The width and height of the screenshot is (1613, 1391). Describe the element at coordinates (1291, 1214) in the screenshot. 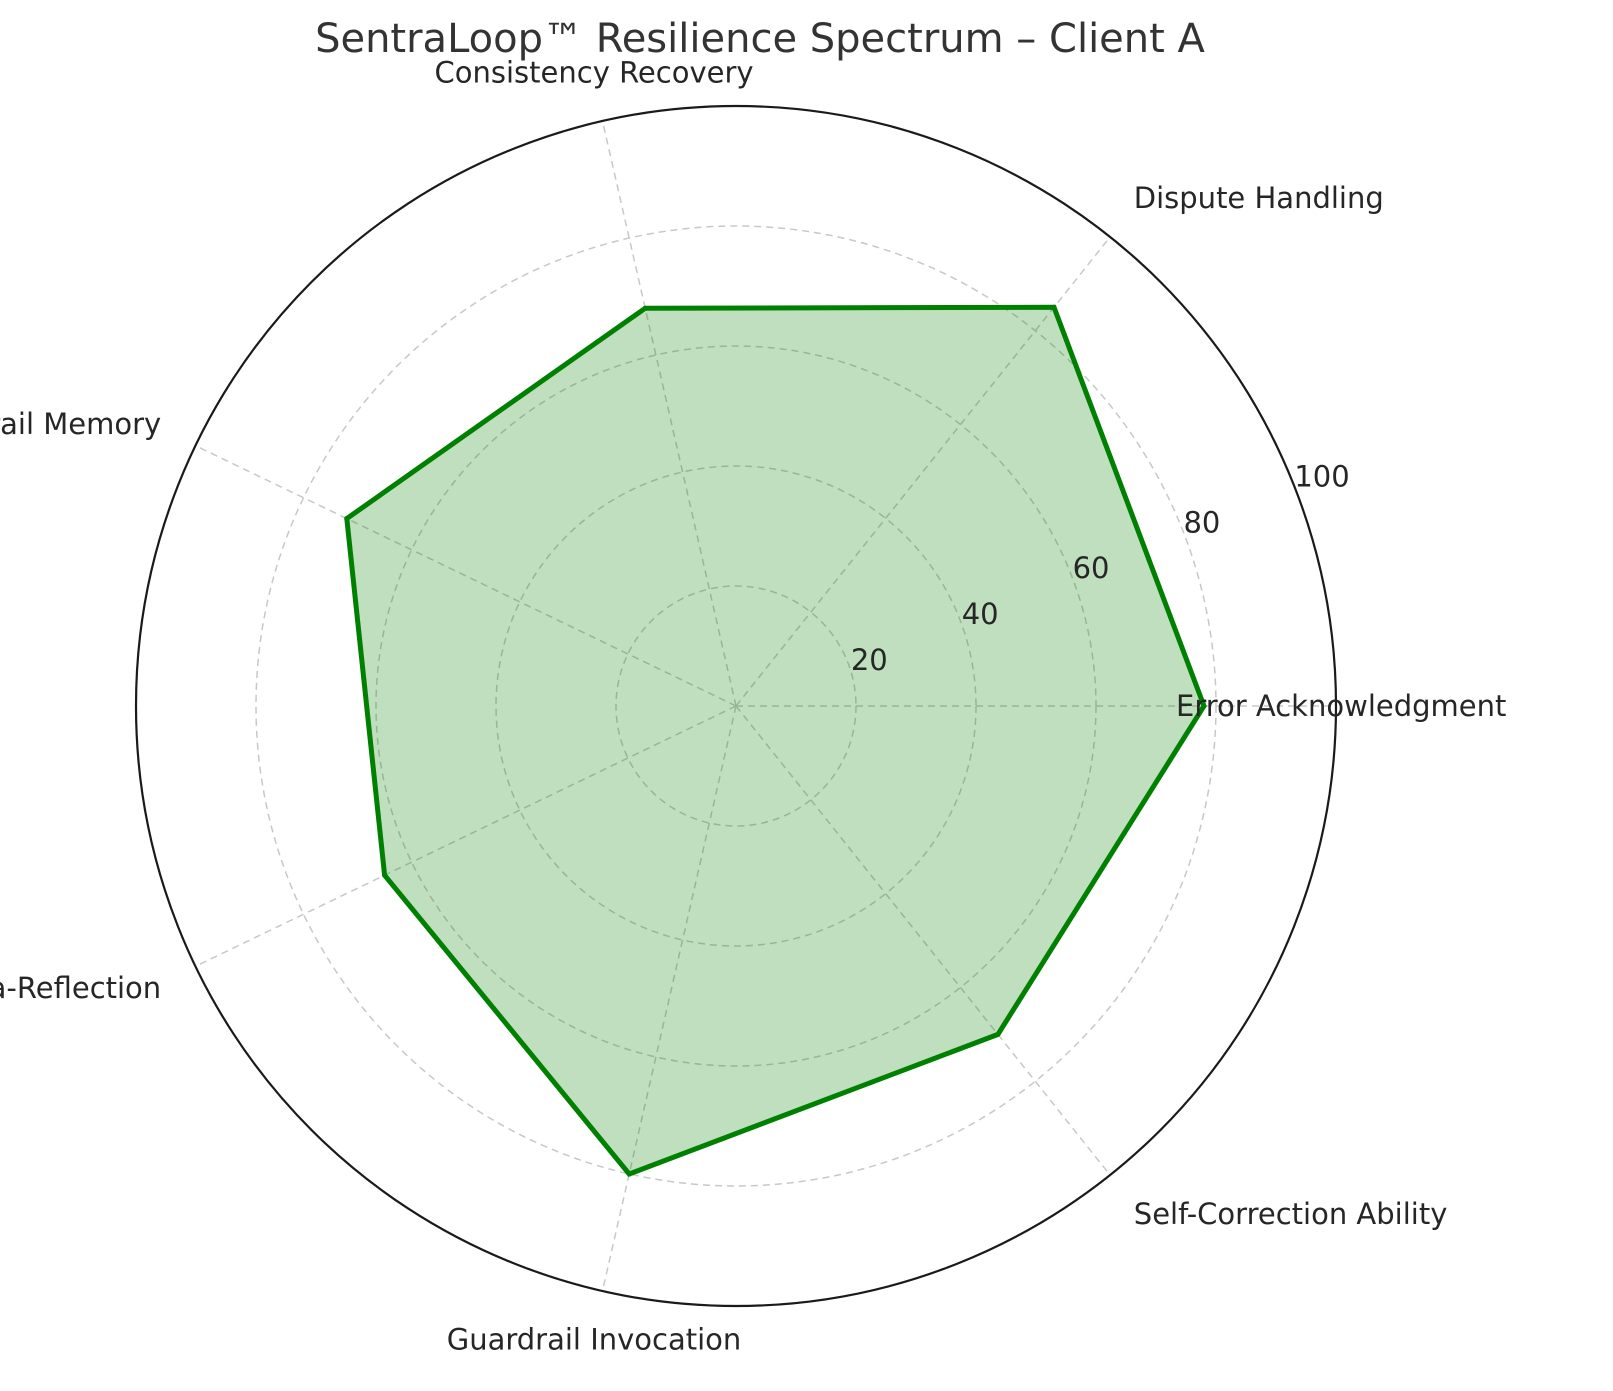

I see `category-label-6: Self-Correction Ability` at that location.